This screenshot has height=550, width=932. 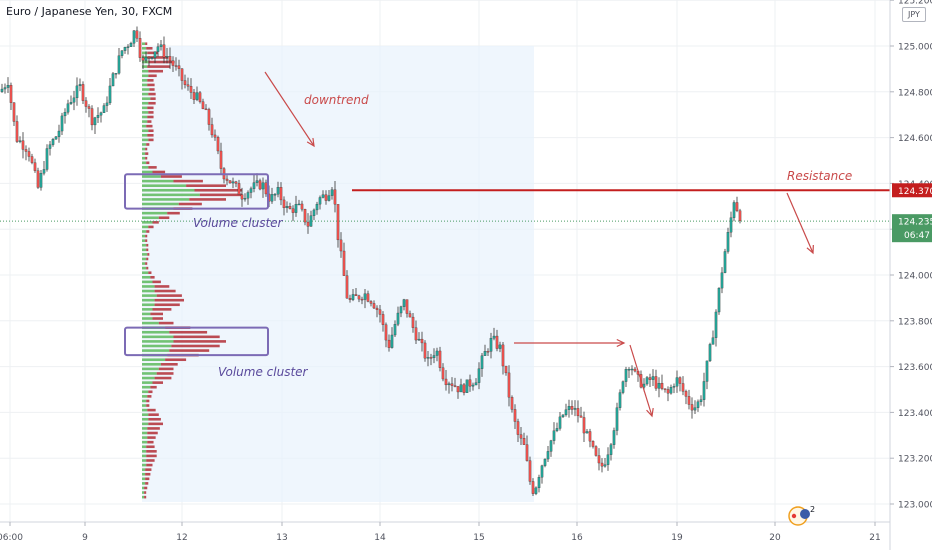 What do you see at coordinates (812, 509) in the screenshot?
I see `events-count-badge: 2` at bounding box center [812, 509].